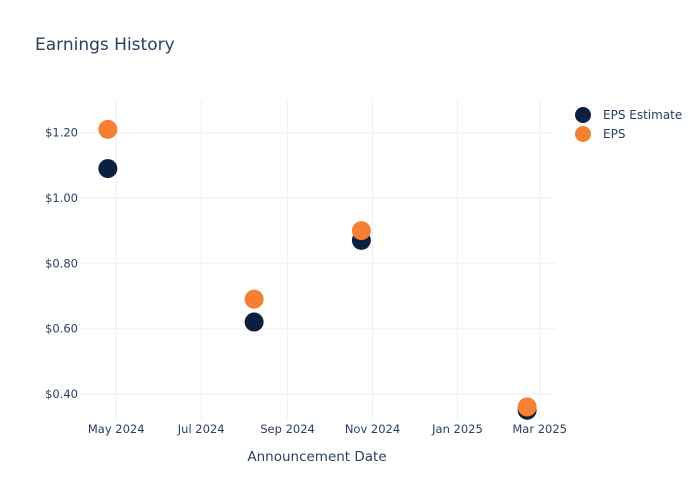 The width and height of the screenshot is (700, 500). Describe the element at coordinates (316, 457) in the screenshot. I see `x-axis-title: Announcement Date` at that location.